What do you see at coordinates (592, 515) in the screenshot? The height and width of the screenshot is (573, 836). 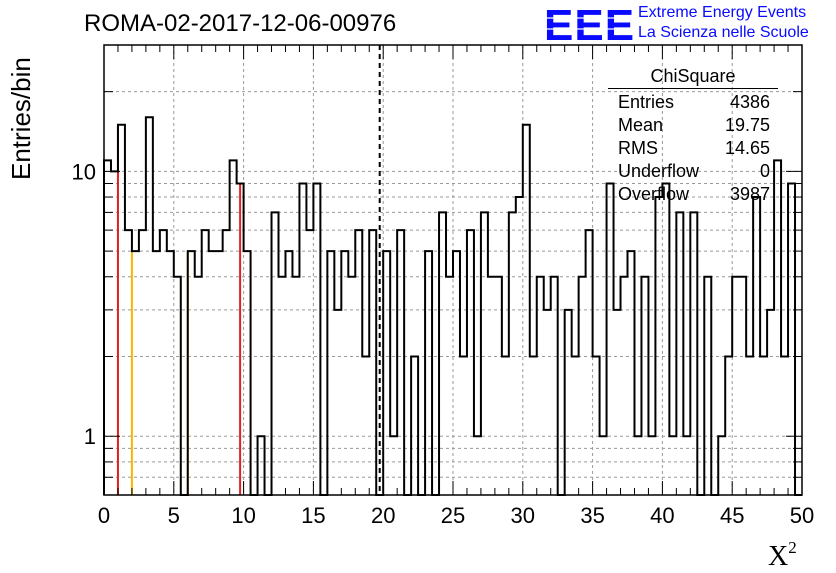 I see `x-tick-label: 35` at bounding box center [592, 515].